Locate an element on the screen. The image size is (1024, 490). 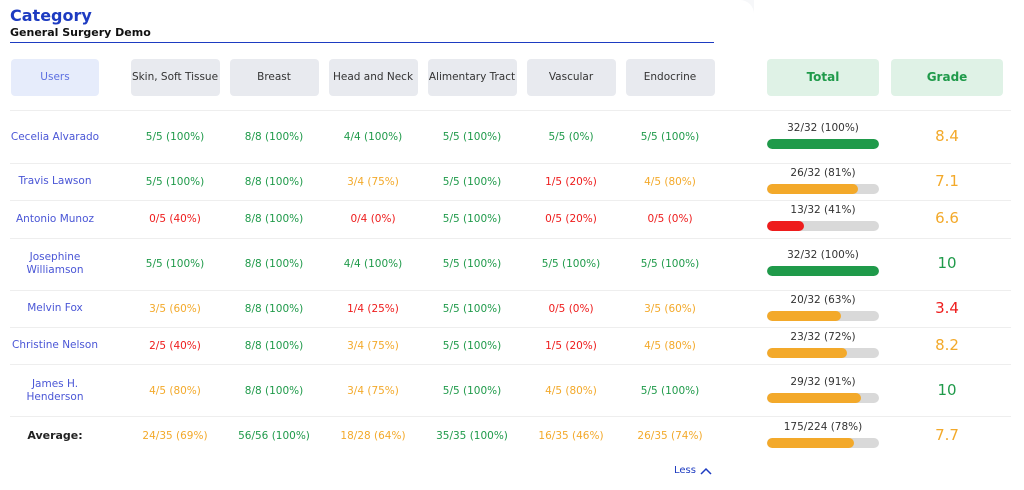
less-label: Less is located at coordinates (685, 470).